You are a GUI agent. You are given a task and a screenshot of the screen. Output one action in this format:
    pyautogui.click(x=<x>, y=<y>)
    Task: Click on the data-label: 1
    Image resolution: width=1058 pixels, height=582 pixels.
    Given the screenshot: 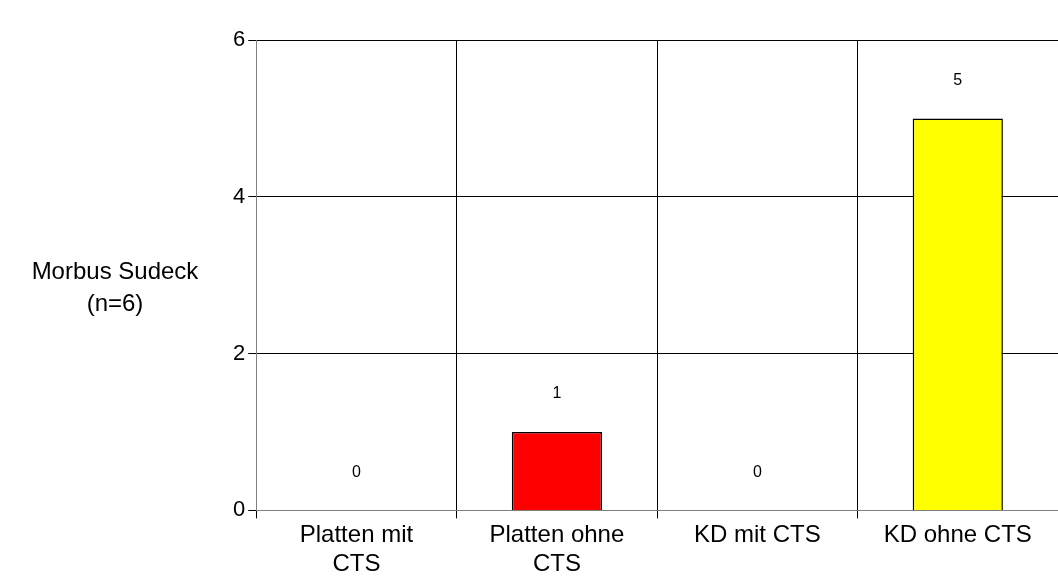 What is the action you would take?
    pyautogui.click(x=557, y=393)
    